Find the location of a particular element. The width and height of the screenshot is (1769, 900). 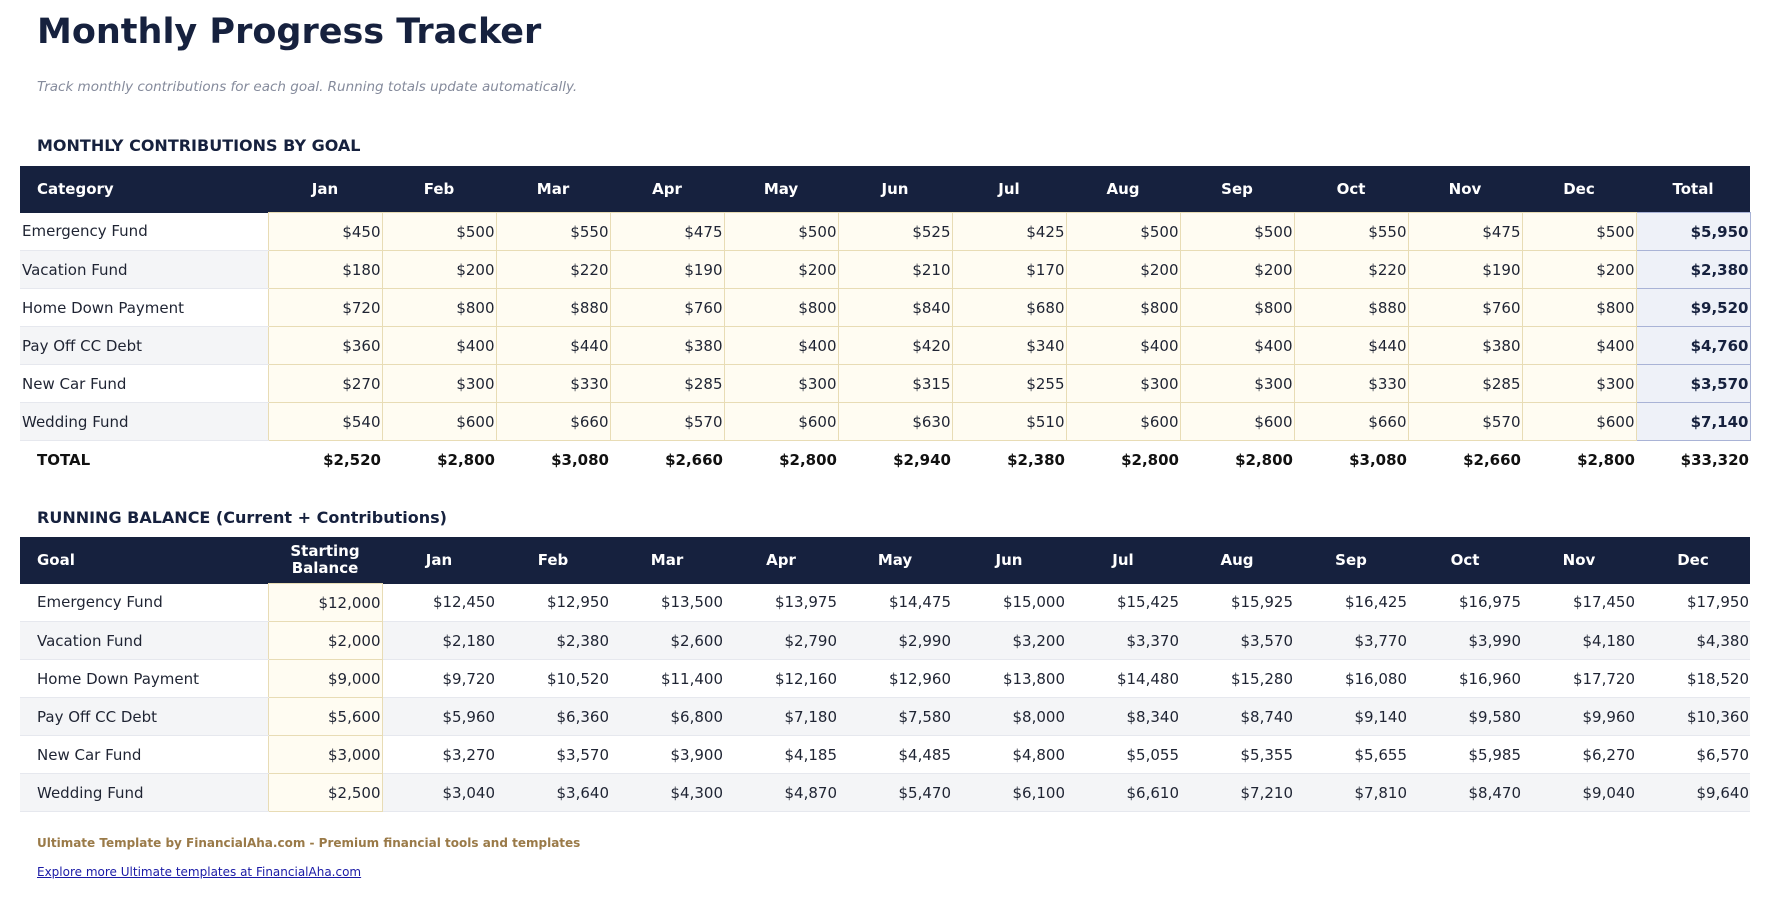

contribution-input-cell: $720 is located at coordinates (325, 307).